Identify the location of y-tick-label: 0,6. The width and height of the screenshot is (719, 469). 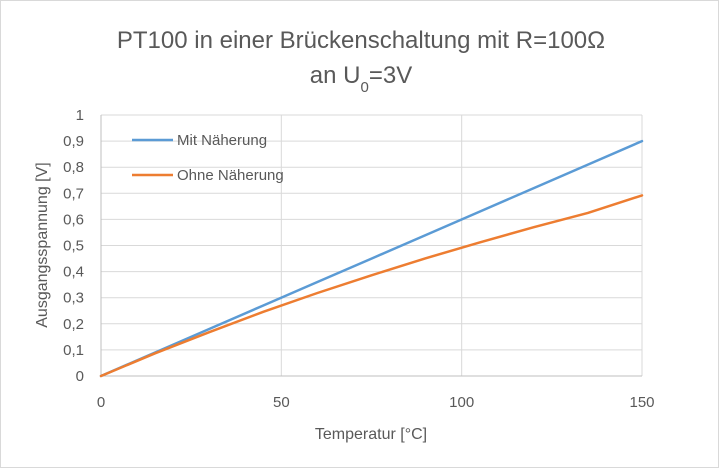
(73, 219).